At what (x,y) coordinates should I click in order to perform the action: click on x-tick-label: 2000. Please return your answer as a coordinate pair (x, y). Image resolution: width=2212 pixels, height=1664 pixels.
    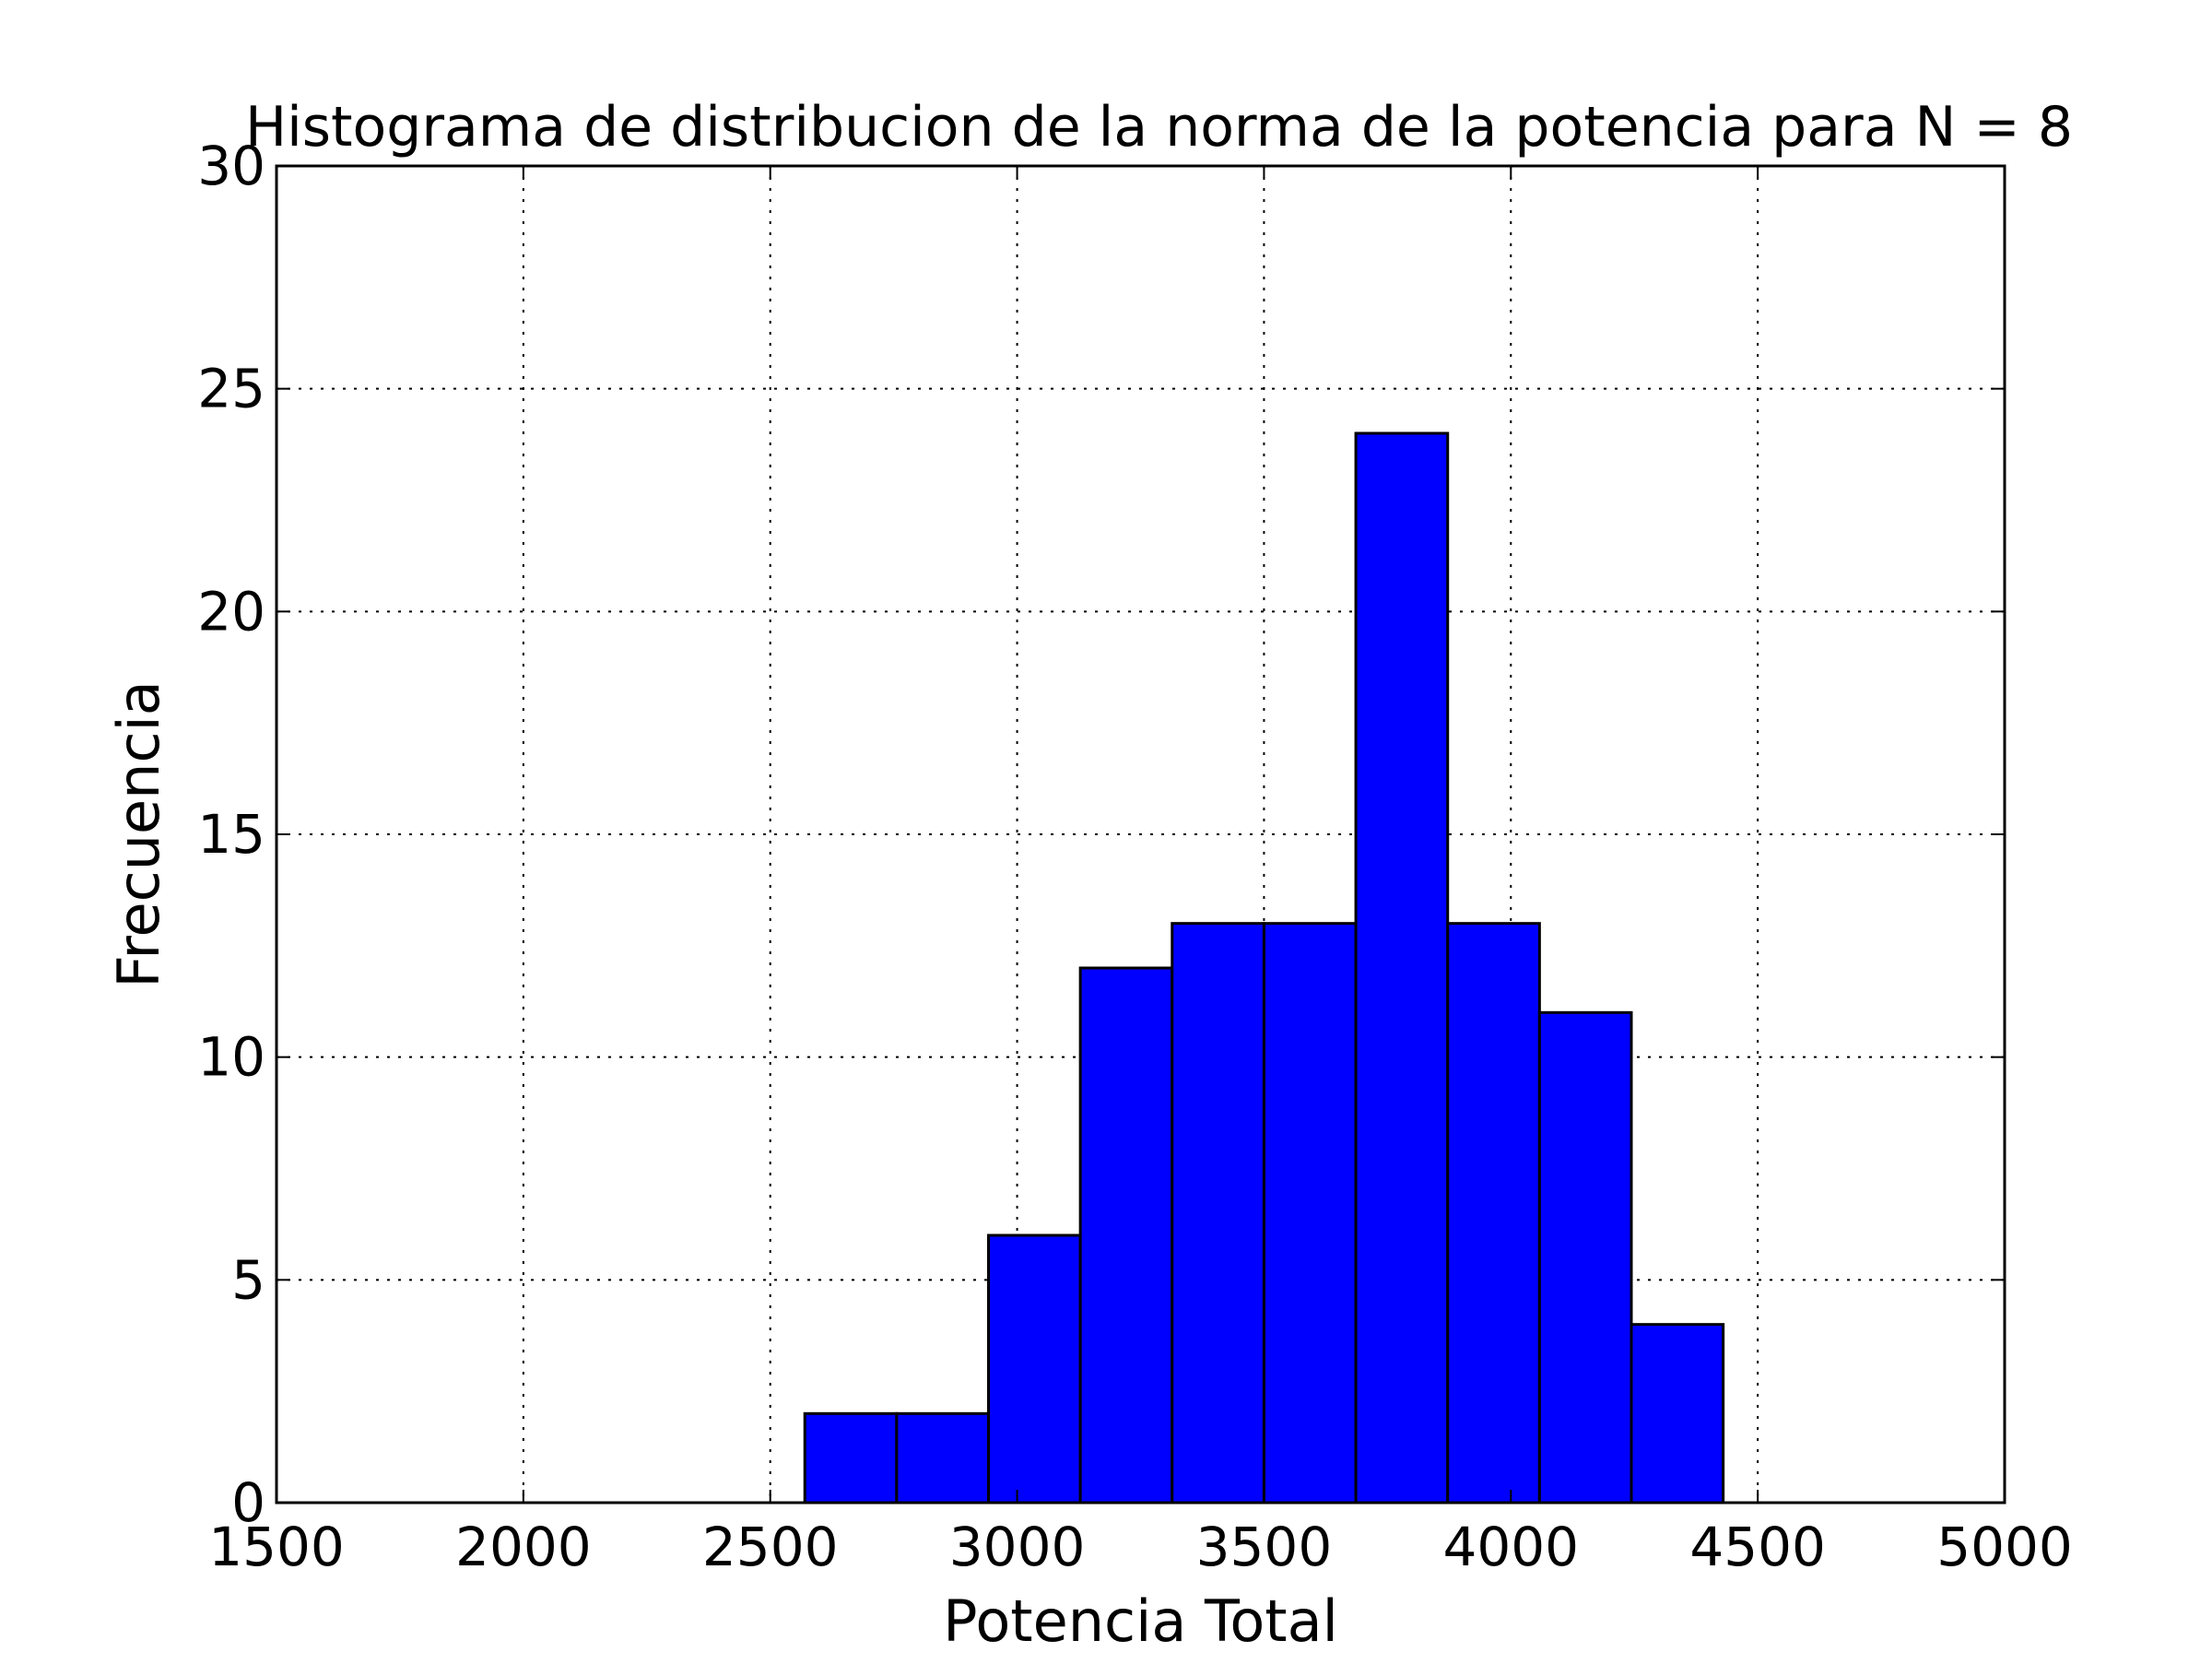
    Looking at the image, I should click on (523, 1547).